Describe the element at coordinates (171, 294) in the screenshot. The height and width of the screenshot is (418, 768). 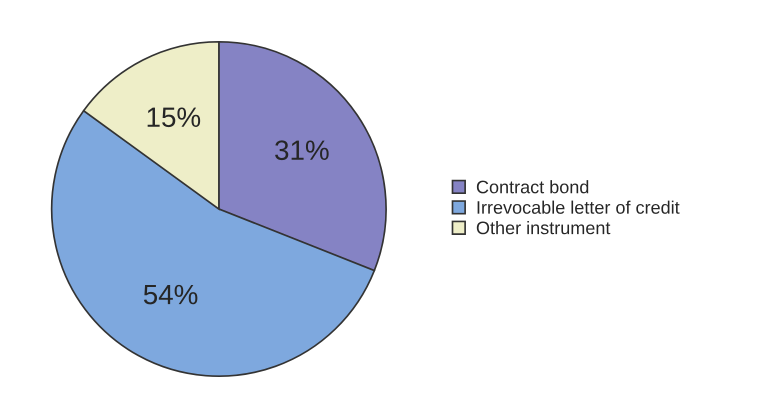
I see `data-label: 54%` at that location.